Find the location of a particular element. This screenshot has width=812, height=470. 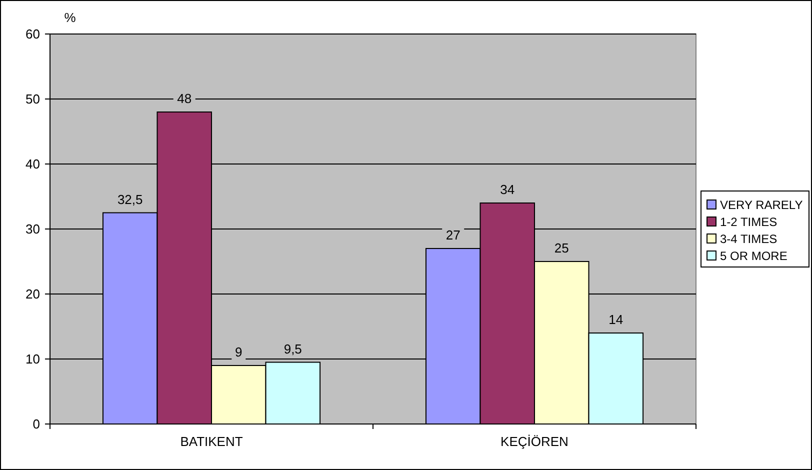

y-tick-label: 0 is located at coordinates (36, 424).